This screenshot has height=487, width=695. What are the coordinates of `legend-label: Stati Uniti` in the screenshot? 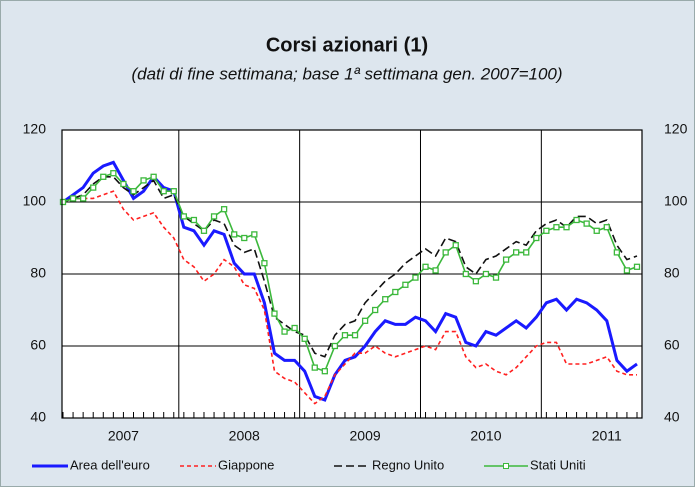 It's located at (558, 464).